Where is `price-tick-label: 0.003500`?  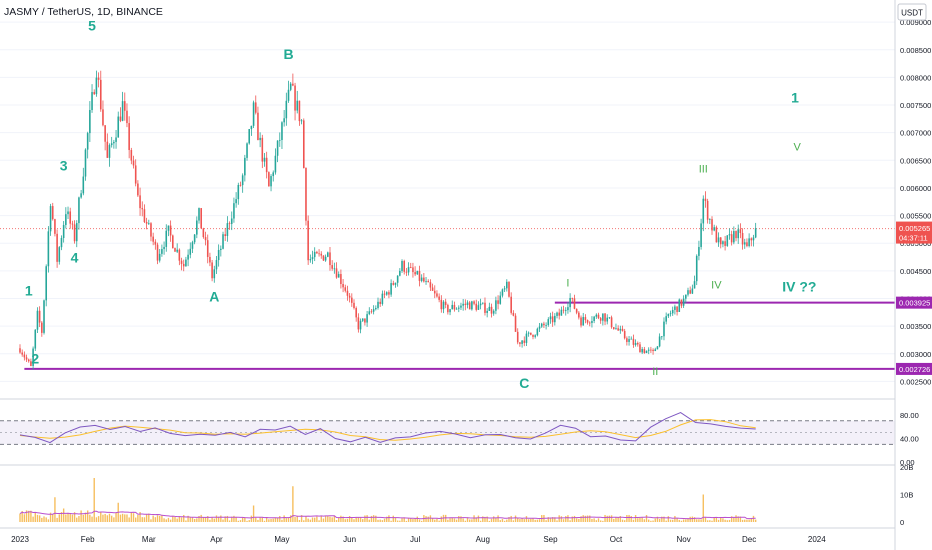
price-tick-label: 0.003500 is located at coordinates (915, 326).